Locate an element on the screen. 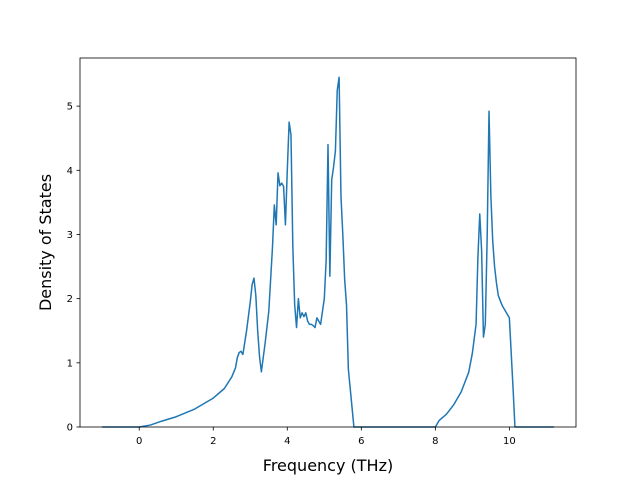 Image resolution: width=640 pixels, height=480 pixels. x-tick-label: 2 is located at coordinates (213, 441).